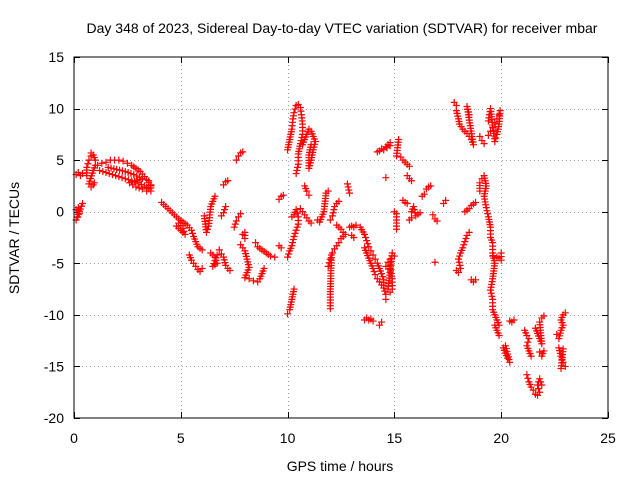 The width and height of the screenshot is (640, 480). What do you see at coordinates (288, 438) in the screenshot?
I see `x-tick-label: 10` at bounding box center [288, 438].